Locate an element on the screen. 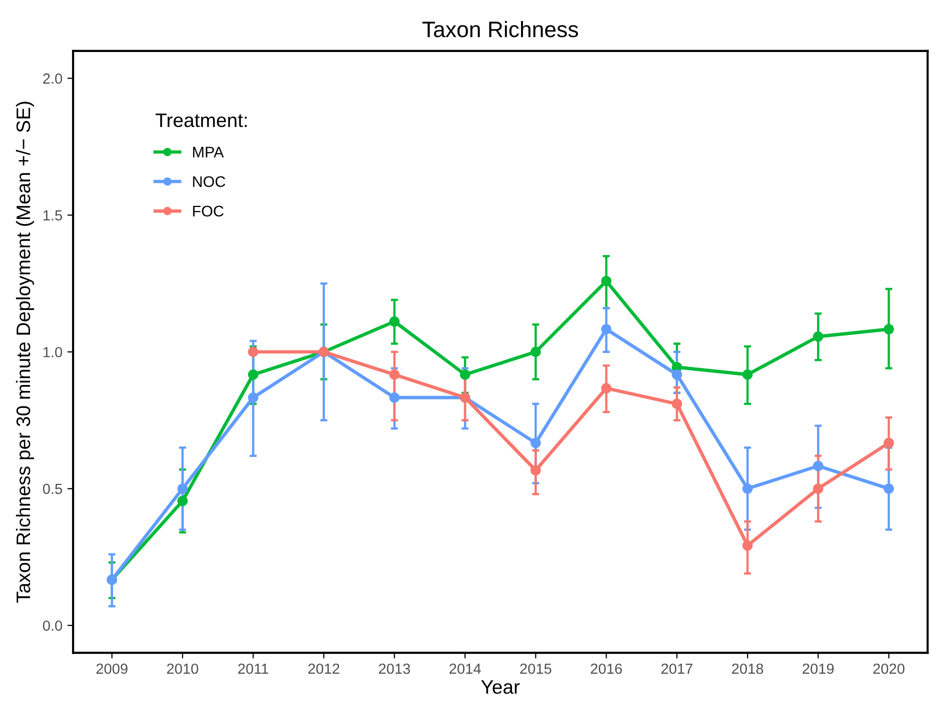 This screenshot has width=937, height=708. x-tick-label: 2020 is located at coordinates (888, 669).